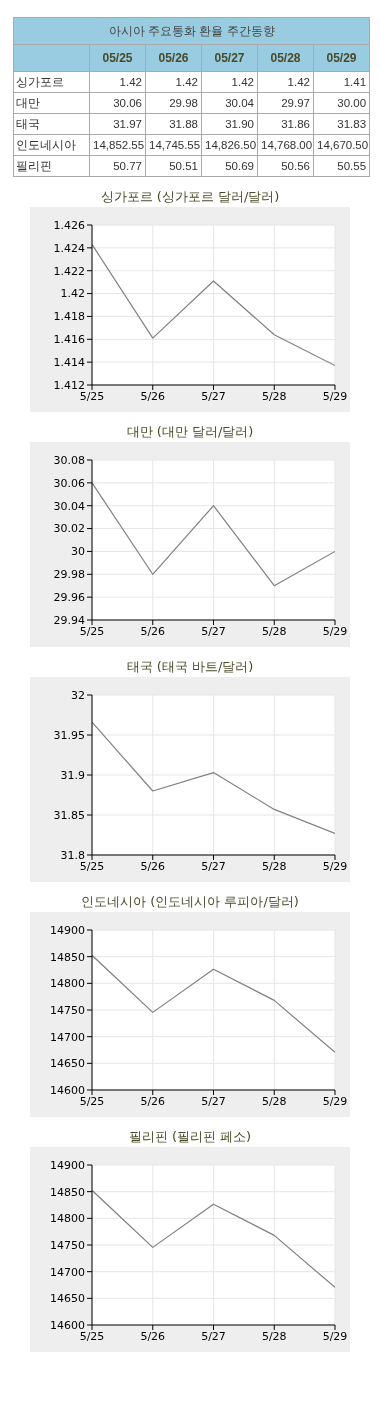 The width and height of the screenshot is (380, 1416). I want to click on chart-title: 필리핀 (필리핀 페소), so click(190, 1137).